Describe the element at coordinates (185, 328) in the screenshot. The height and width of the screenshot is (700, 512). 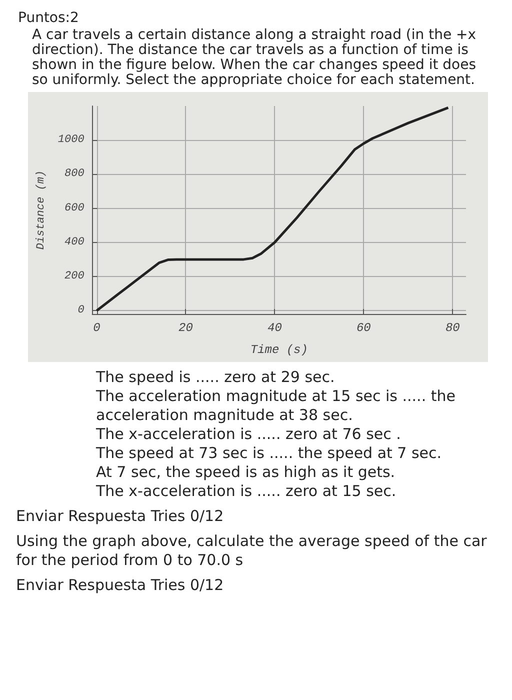
I see `x-tick-label: 20` at that location.